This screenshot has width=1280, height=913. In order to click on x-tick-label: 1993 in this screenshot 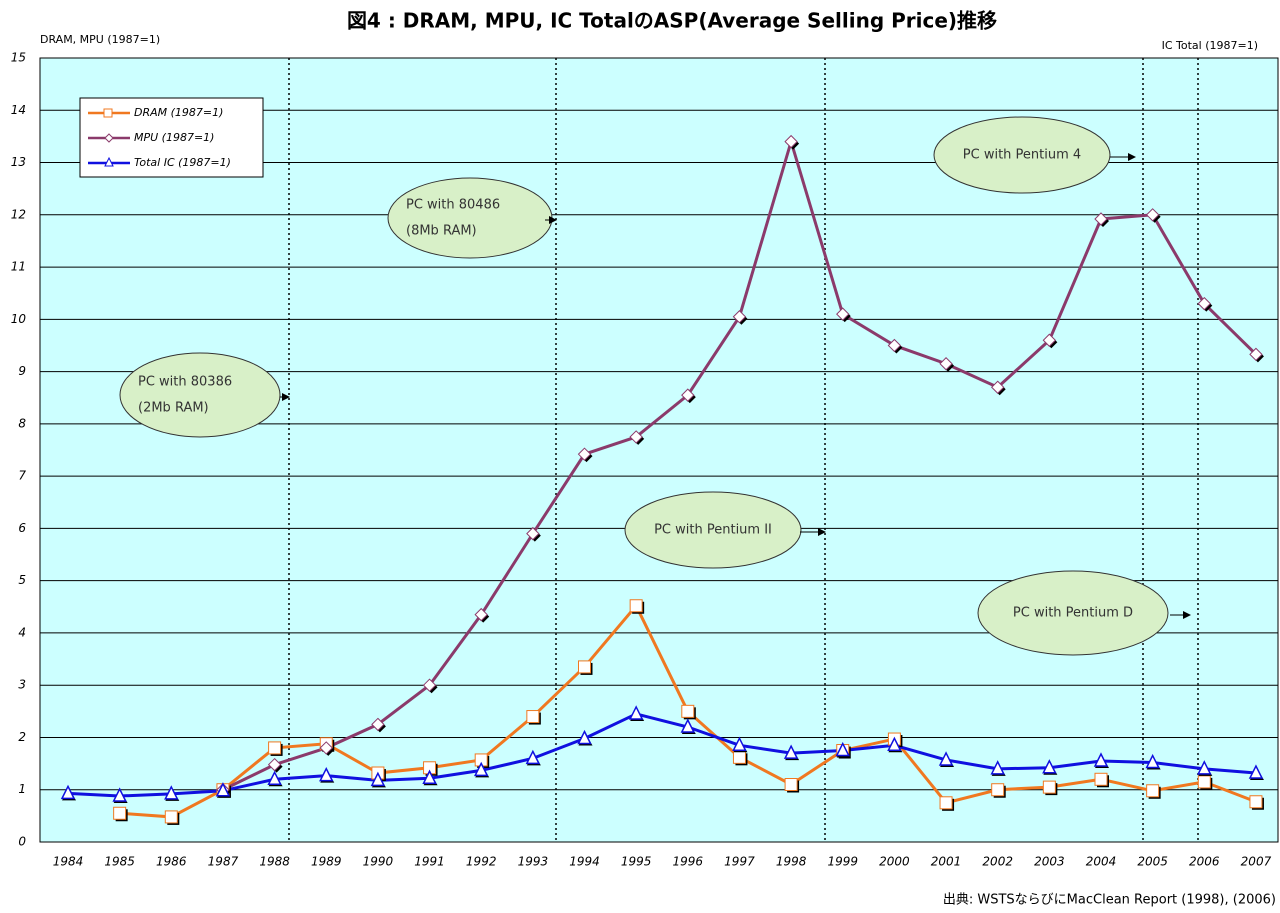, I will do `click(533, 862)`.